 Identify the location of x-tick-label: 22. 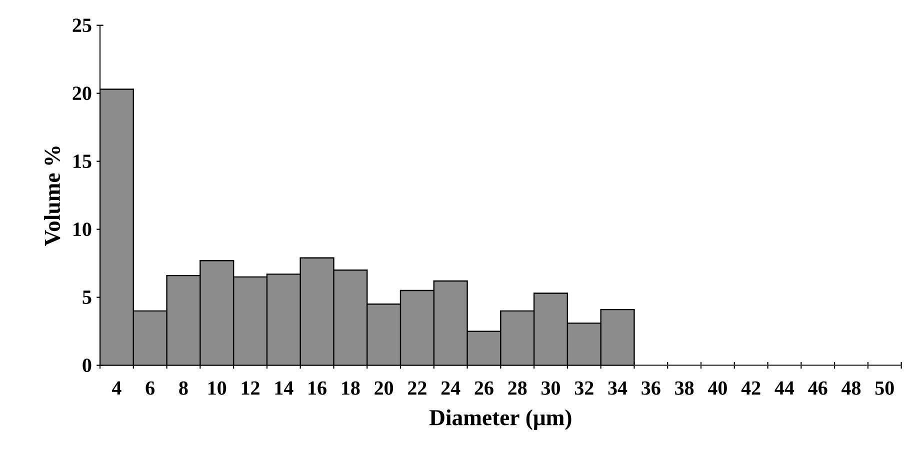
(417, 388).